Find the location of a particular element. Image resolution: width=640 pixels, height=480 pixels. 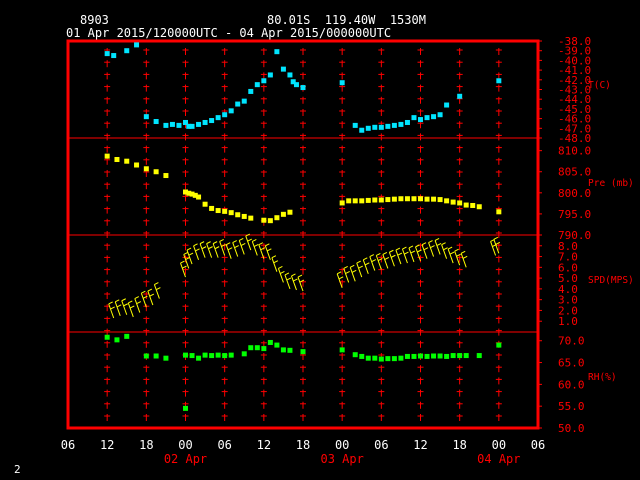

x-tick-label: 18 is located at coordinates (146, 445).